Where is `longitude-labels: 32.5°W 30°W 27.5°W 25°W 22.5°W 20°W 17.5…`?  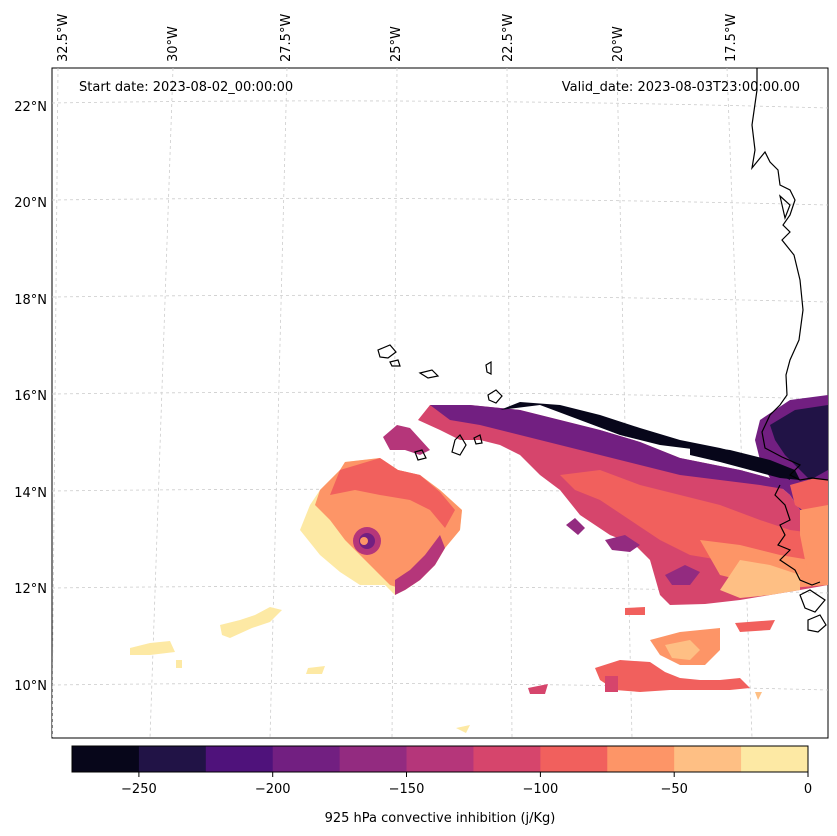 longitude-labels: 32.5°W 30°W 27.5°W 25°W 22.5°W 20°W 17.5… is located at coordinates (397, 38).